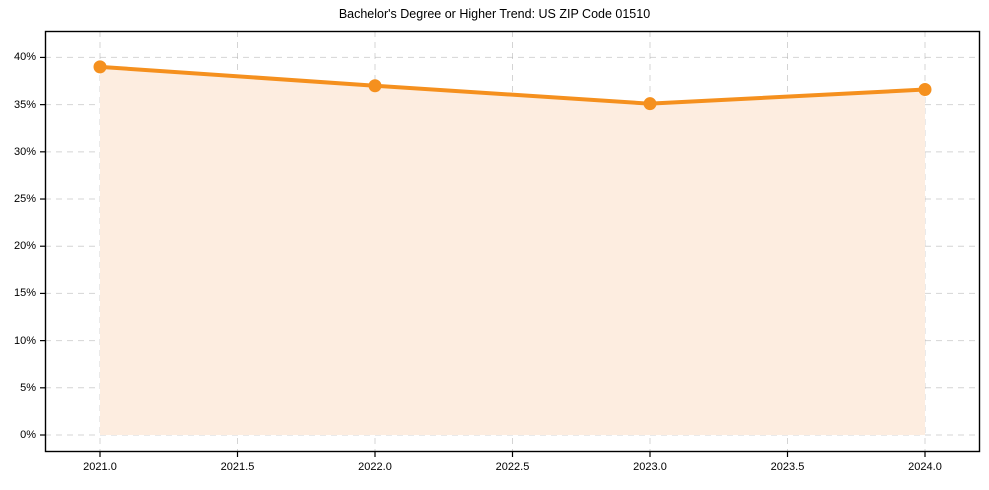 This screenshot has width=989, height=490. Describe the element at coordinates (24, 293) in the screenshot. I see `y-tick-label: 15%` at that location.